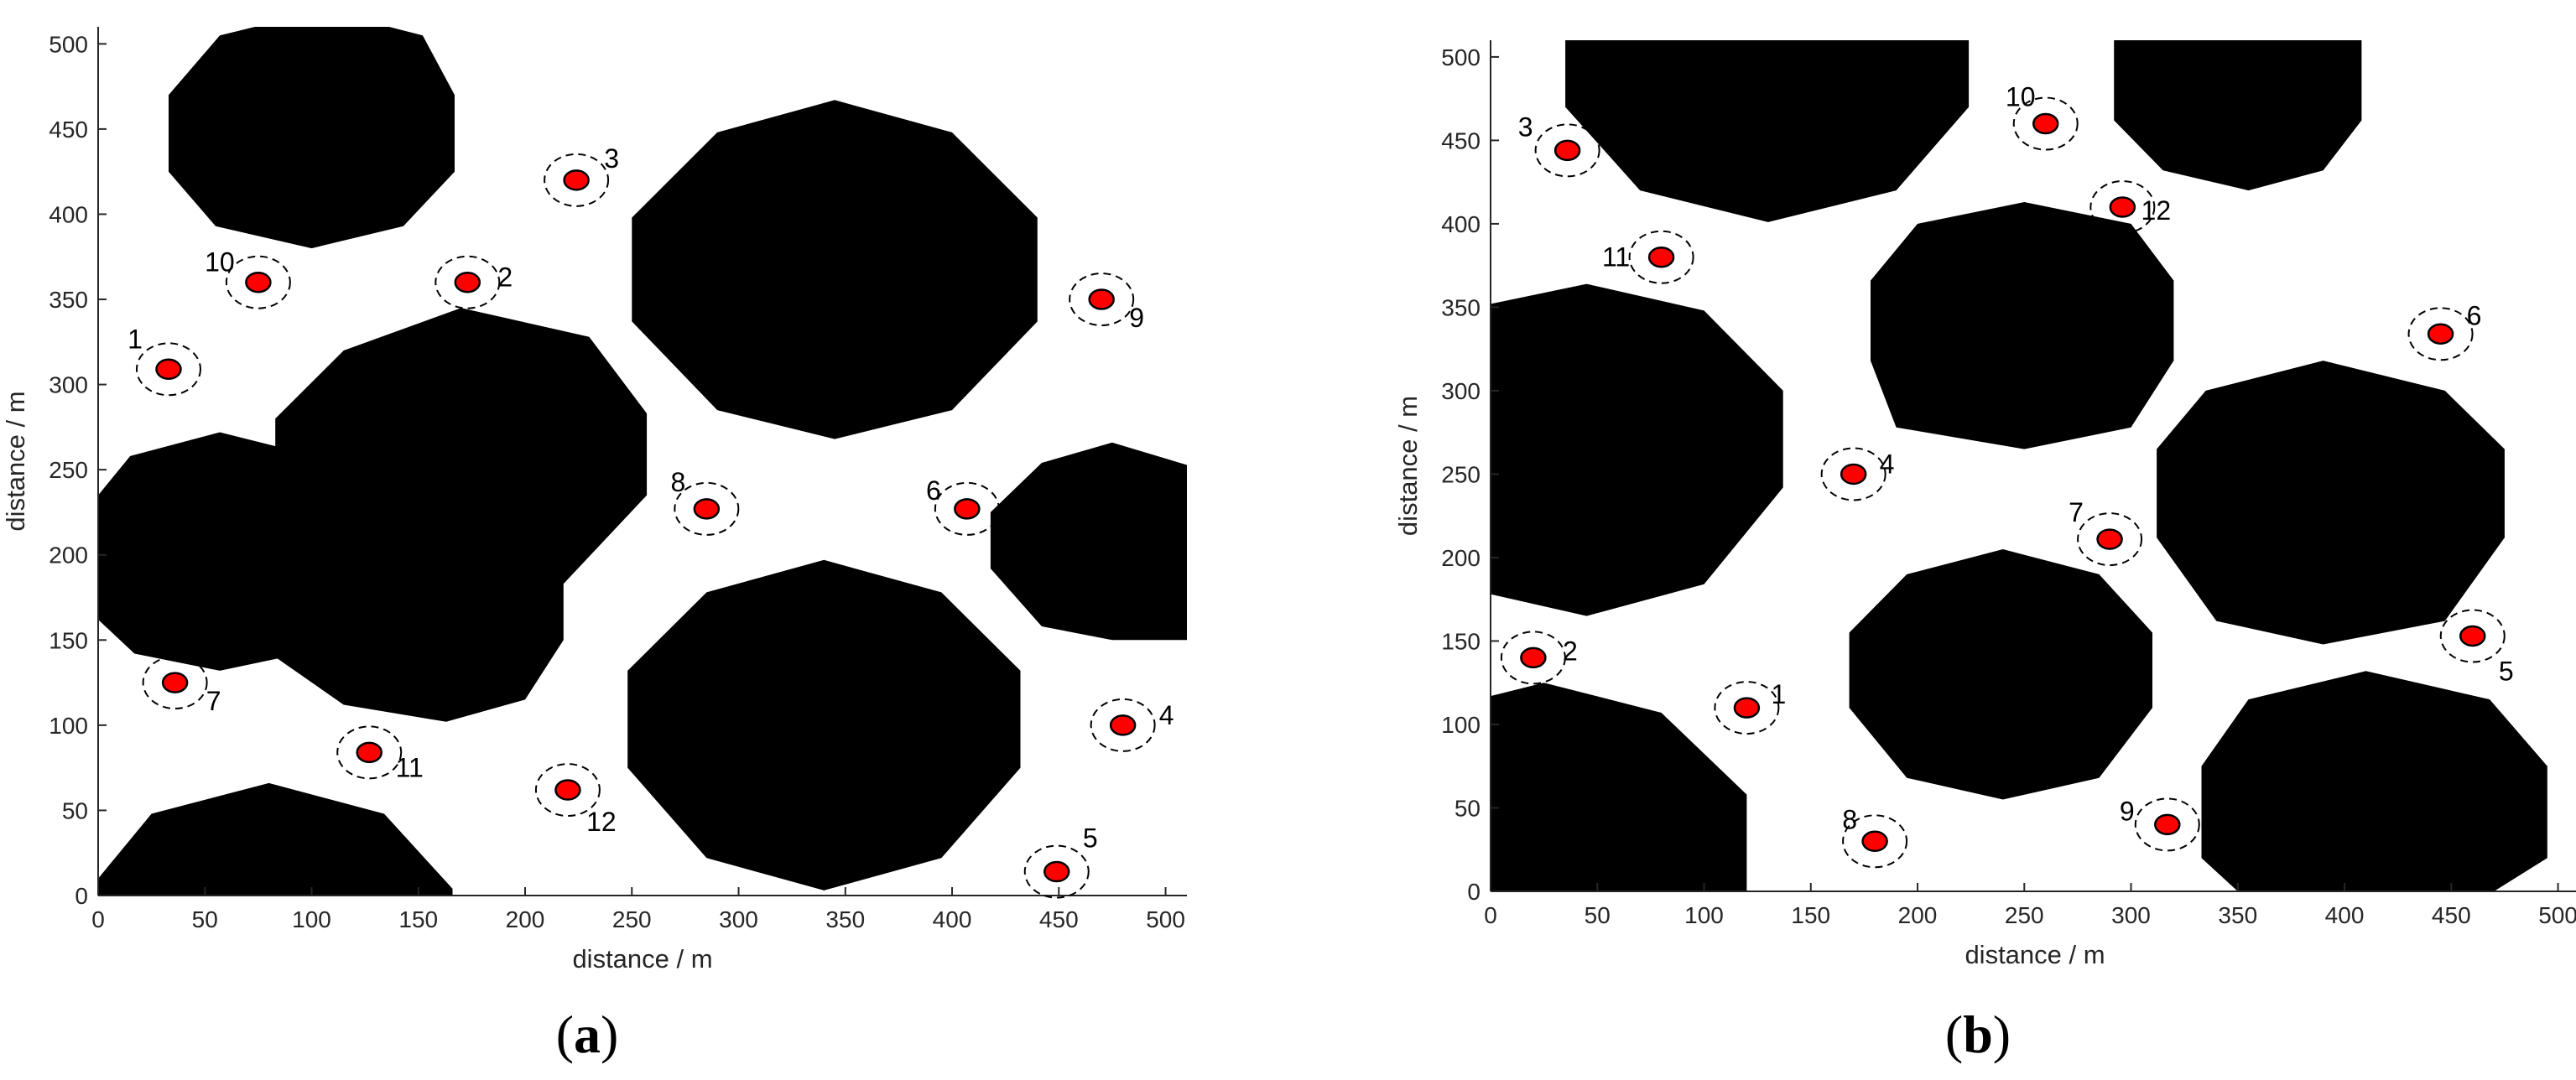 The height and width of the screenshot is (1080, 2576). I want to click on panel-label: (b), so click(1978, 1034).